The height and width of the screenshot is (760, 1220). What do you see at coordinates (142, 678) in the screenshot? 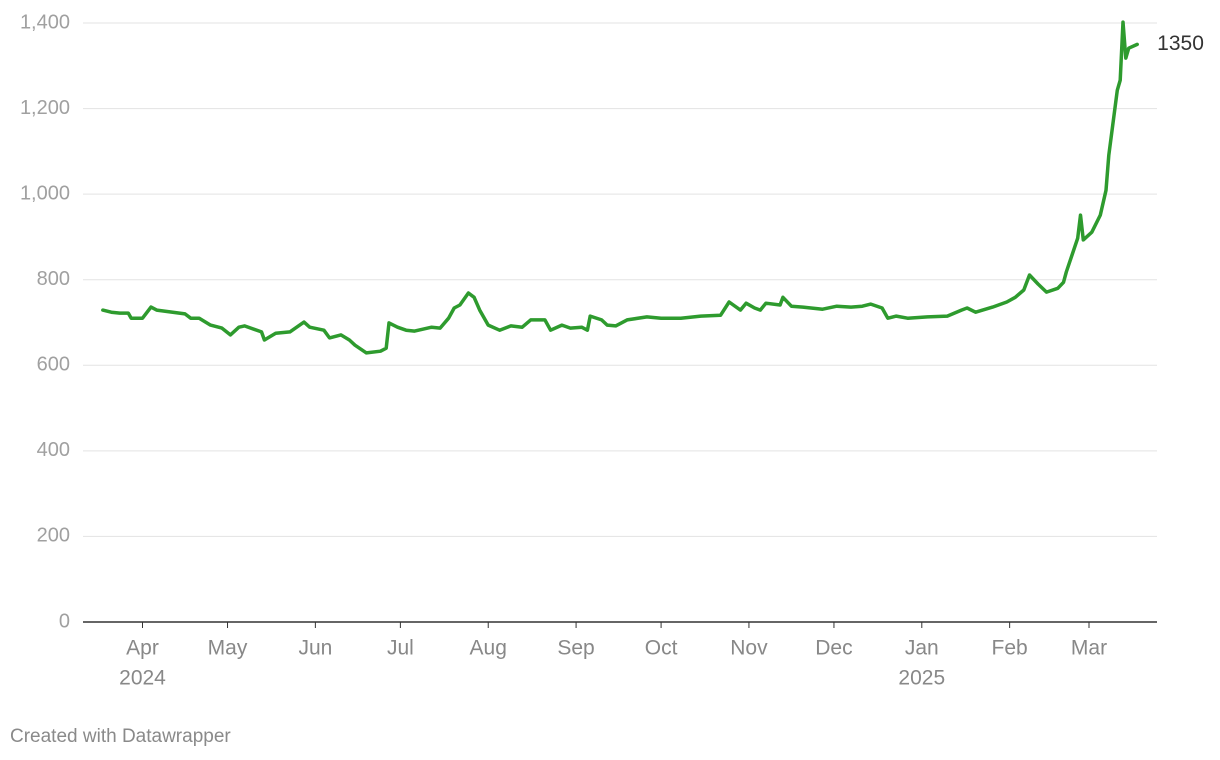
I see `x-tick-year: 2024` at bounding box center [142, 678].